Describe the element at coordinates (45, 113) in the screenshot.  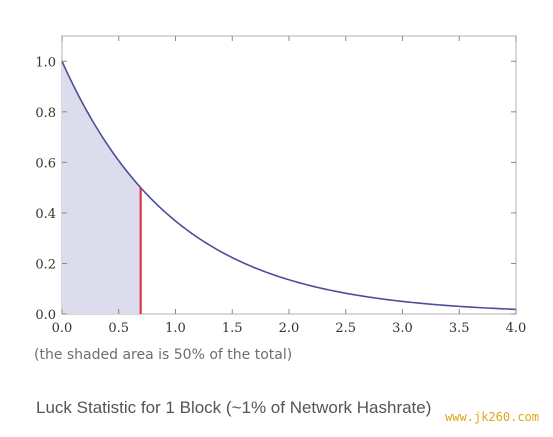
I see `y-tick-label: 0.8` at that location.